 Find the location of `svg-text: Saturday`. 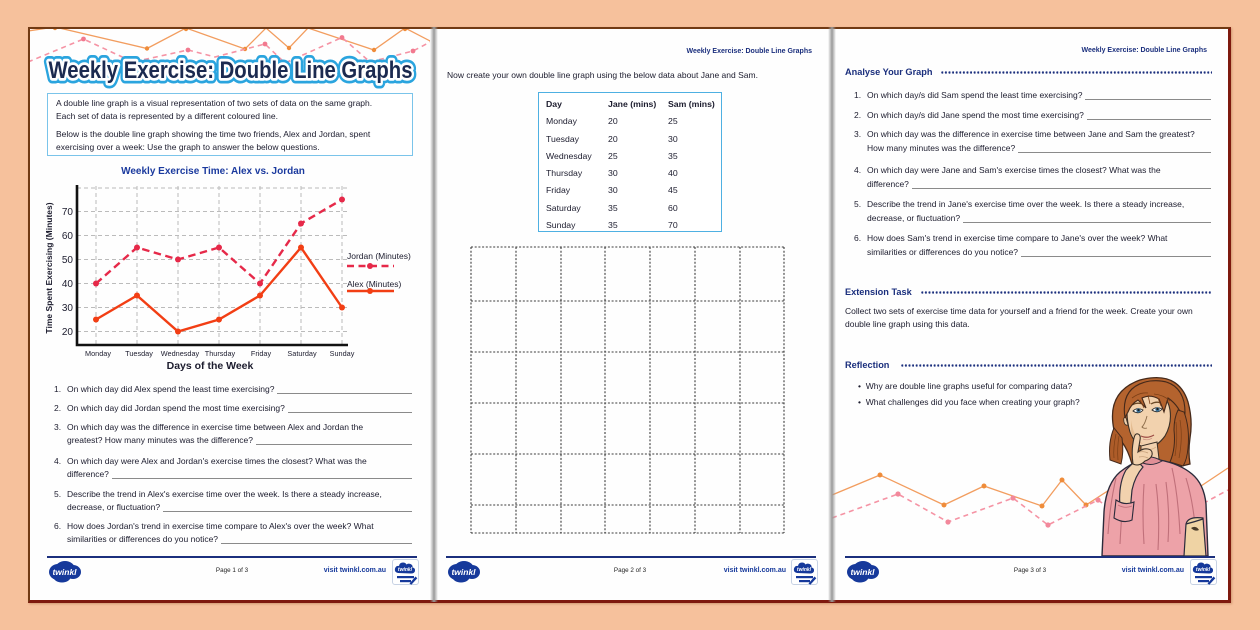

svg-text: Saturday is located at coordinates (302, 353).